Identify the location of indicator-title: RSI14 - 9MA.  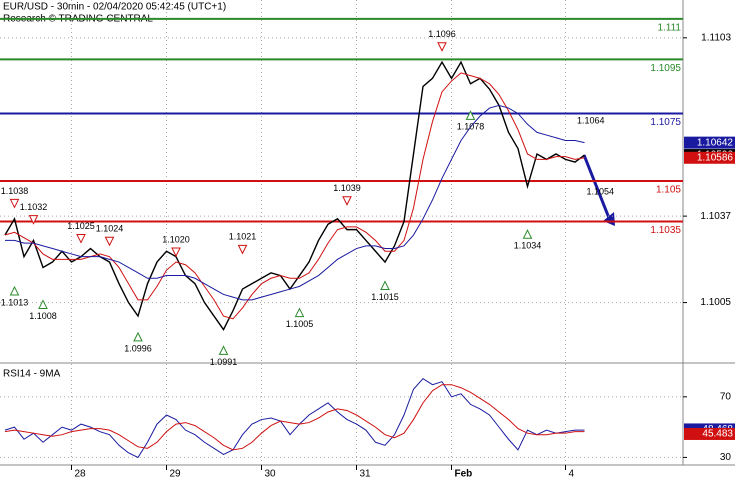
(32, 374).